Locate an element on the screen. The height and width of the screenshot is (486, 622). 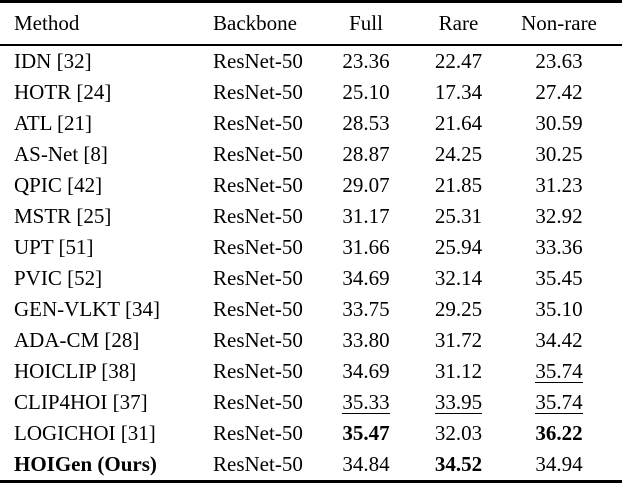
cell-method-text: QPIC [42] is located at coordinates (58, 185).